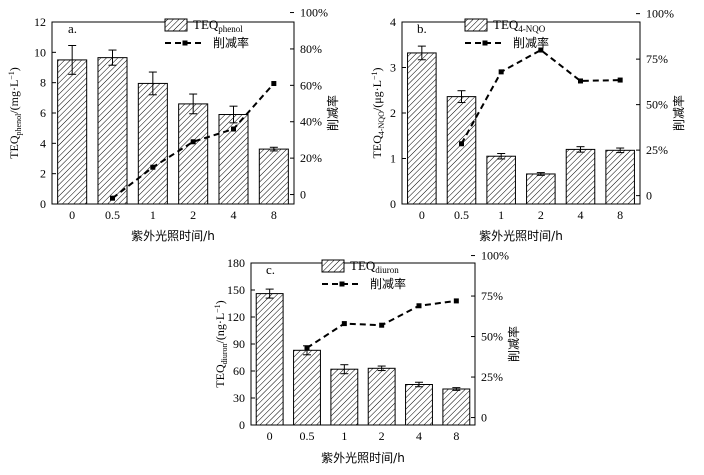 The width and height of the screenshot is (704, 475). Describe the element at coordinates (393, 68) in the screenshot. I see `y-tick-label-left: 3` at that location.